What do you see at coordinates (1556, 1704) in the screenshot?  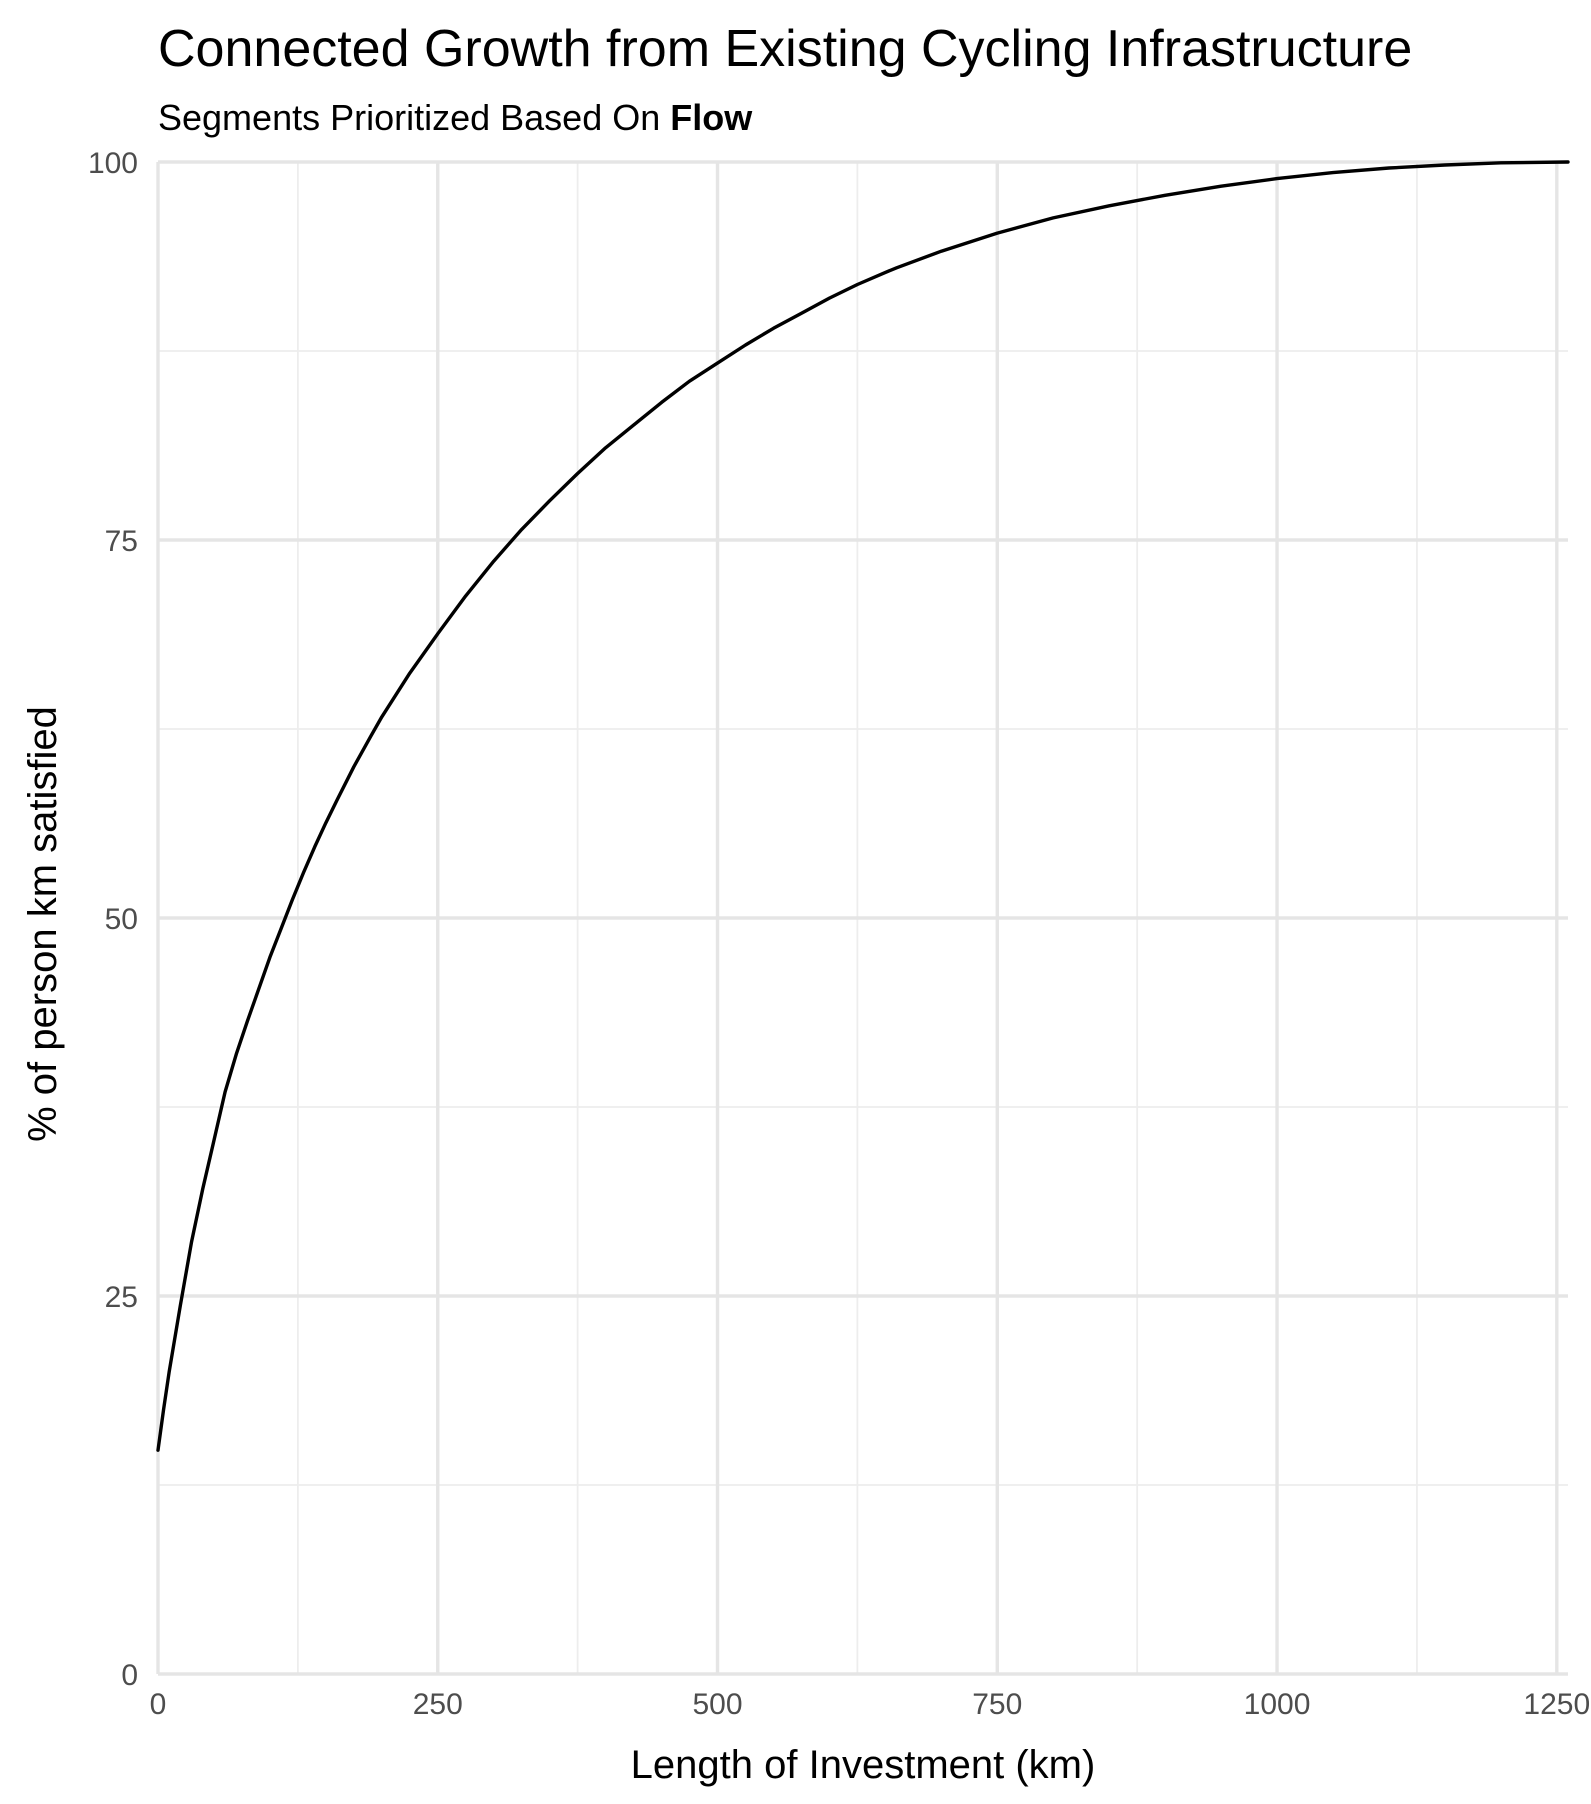 I see `x-tick-label: 1250` at bounding box center [1556, 1704].